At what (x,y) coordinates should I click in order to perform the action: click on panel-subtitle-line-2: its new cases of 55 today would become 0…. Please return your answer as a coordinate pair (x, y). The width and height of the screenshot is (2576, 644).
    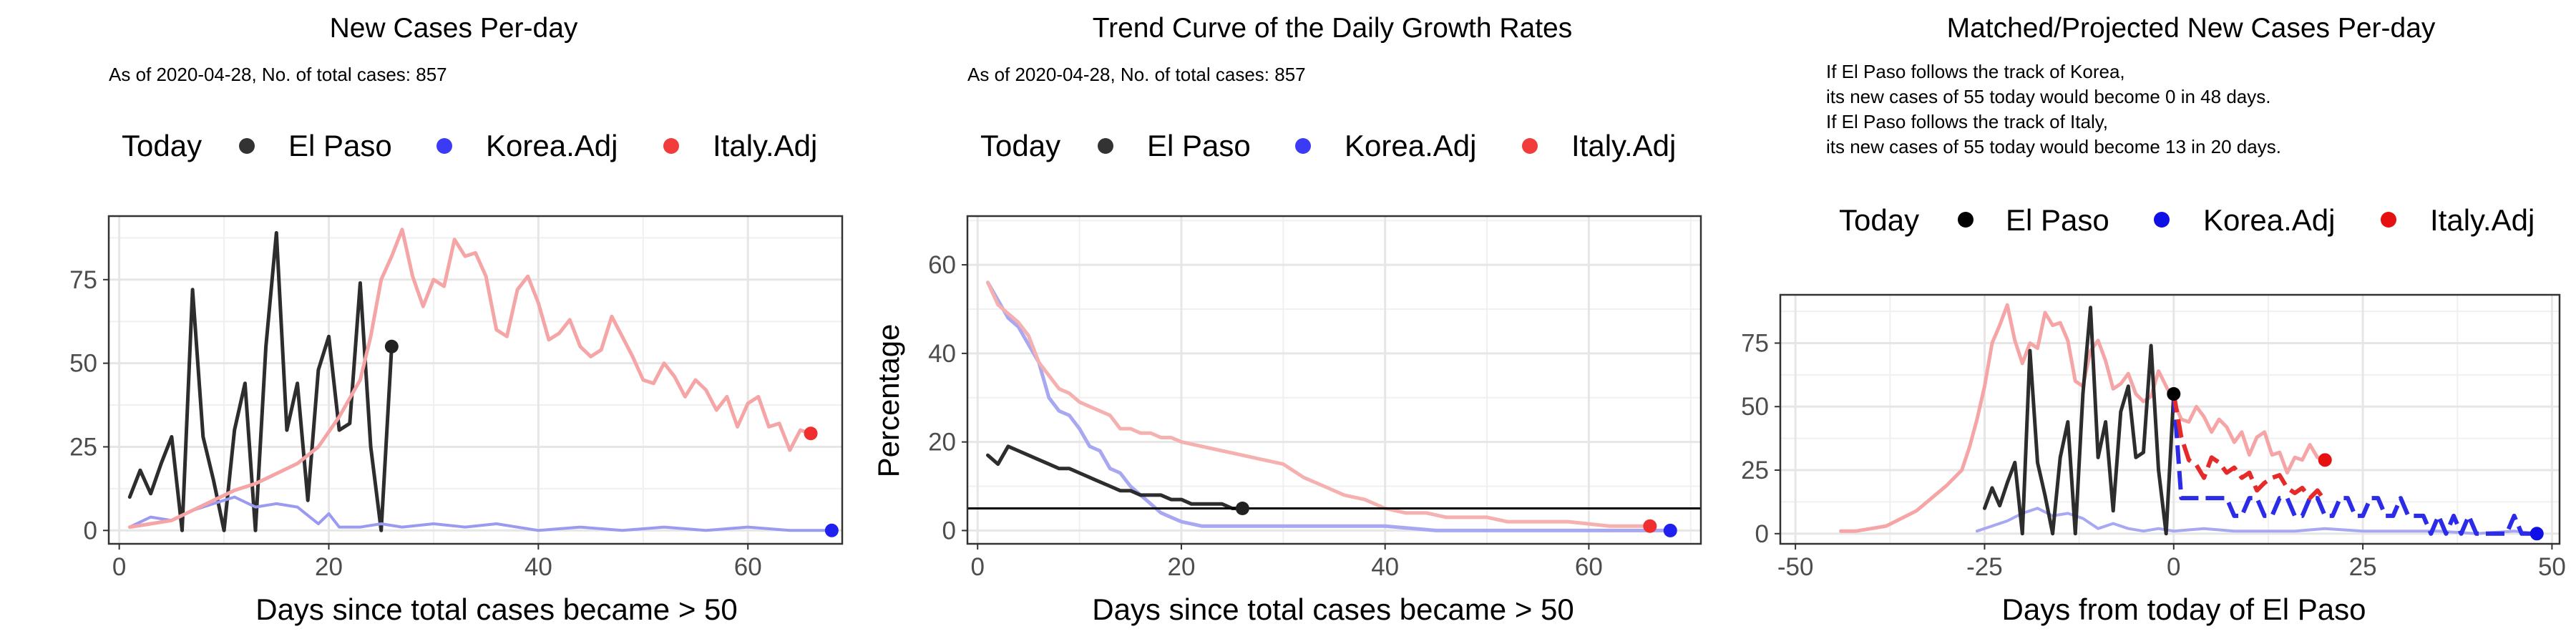
    Looking at the image, I should click on (2048, 96).